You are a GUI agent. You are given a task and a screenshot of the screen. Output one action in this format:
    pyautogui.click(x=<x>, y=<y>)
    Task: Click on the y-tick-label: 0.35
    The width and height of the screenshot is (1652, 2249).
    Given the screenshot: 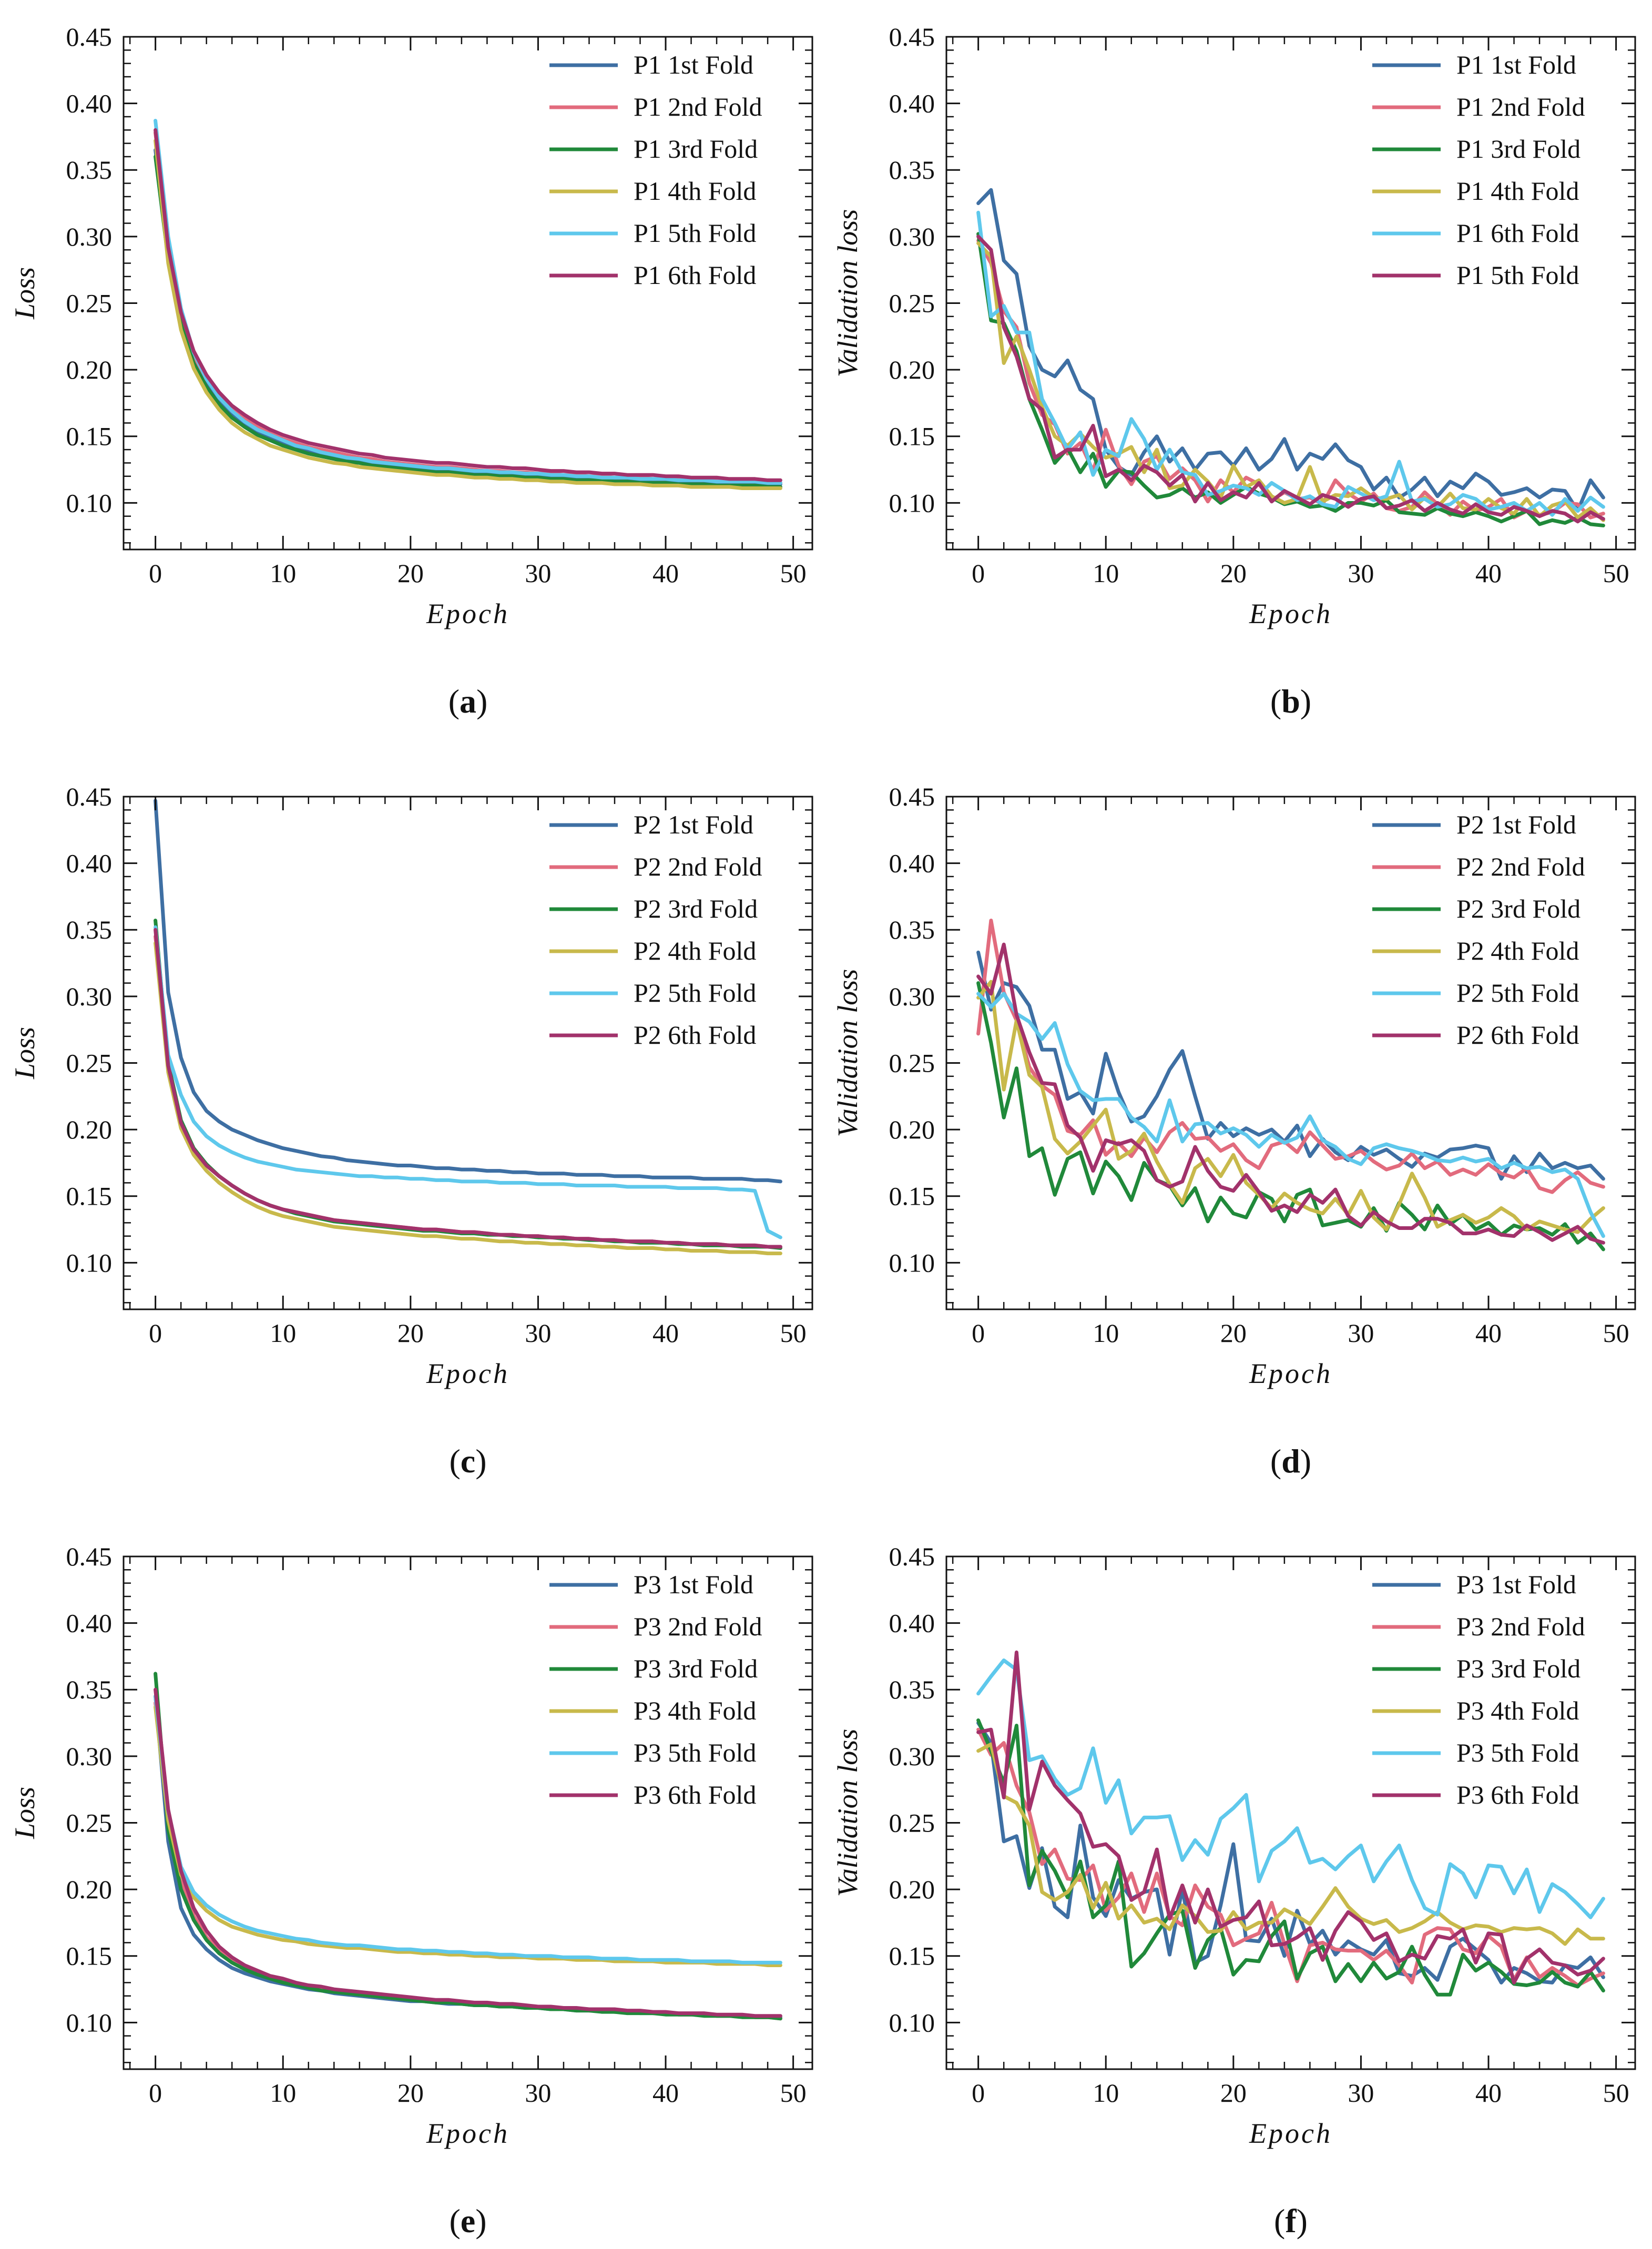 What is the action you would take?
    pyautogui.click(x=89, y=929)
    